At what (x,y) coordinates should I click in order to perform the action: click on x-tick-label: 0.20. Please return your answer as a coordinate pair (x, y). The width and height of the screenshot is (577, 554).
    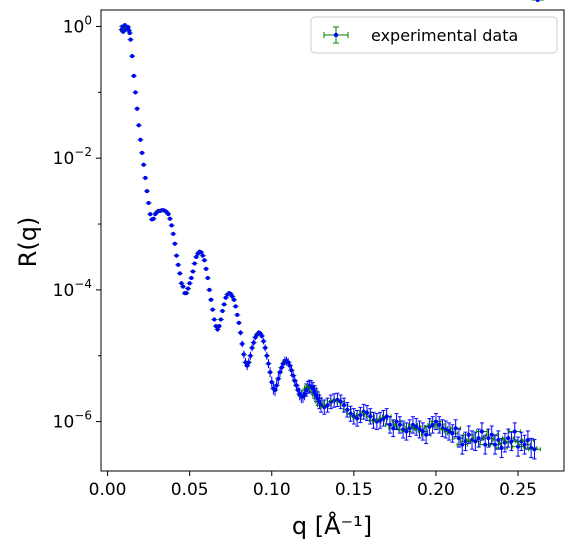
    Looking at the image, I should click on (436, 490).